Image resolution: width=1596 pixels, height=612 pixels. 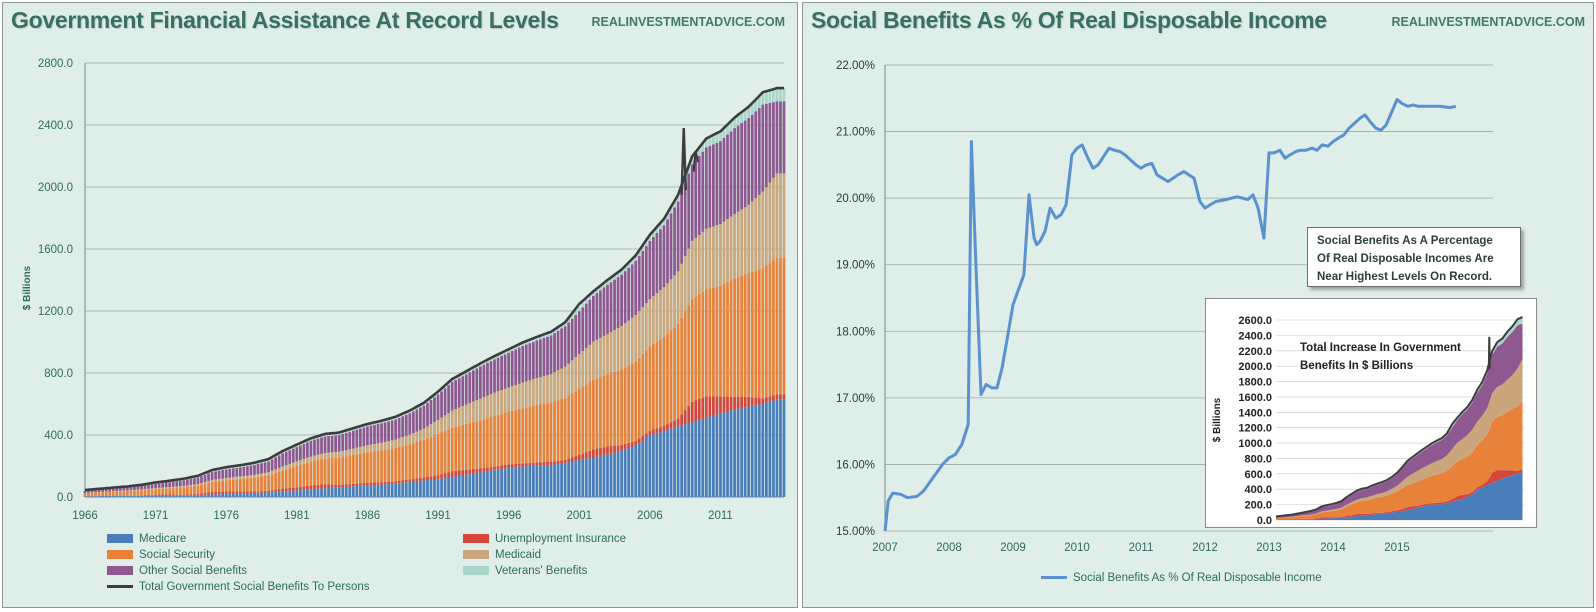 I want to click on y-tick-label: 0.0, so click(x=65, y=498).